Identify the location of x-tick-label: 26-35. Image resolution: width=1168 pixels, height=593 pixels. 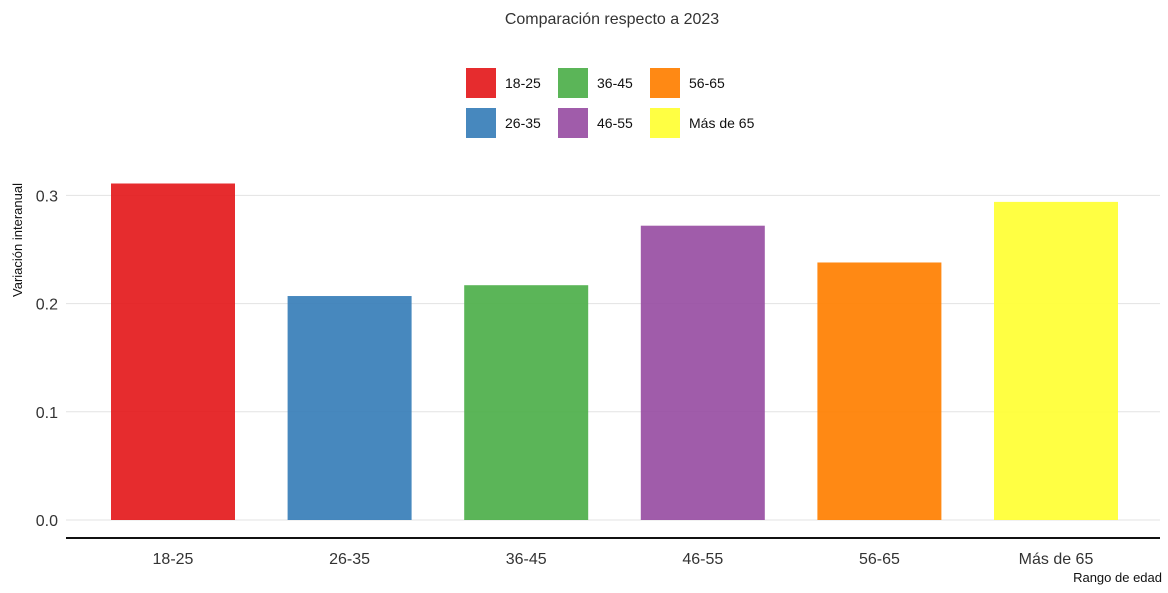
(349, 559).